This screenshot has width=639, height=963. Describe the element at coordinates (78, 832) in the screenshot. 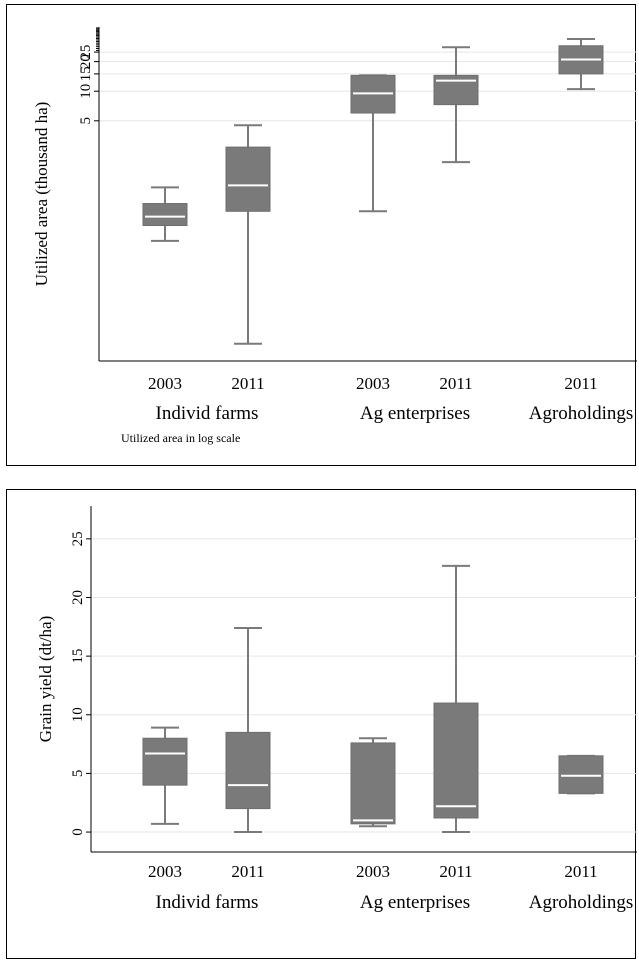

I see `y-tick-label: 0` at that location.